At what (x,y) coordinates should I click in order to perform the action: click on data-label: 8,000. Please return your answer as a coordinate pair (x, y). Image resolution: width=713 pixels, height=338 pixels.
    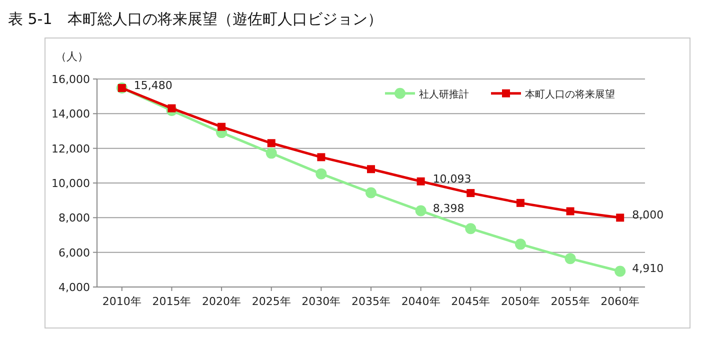
    Looking at the image, I should click on (648, 215).